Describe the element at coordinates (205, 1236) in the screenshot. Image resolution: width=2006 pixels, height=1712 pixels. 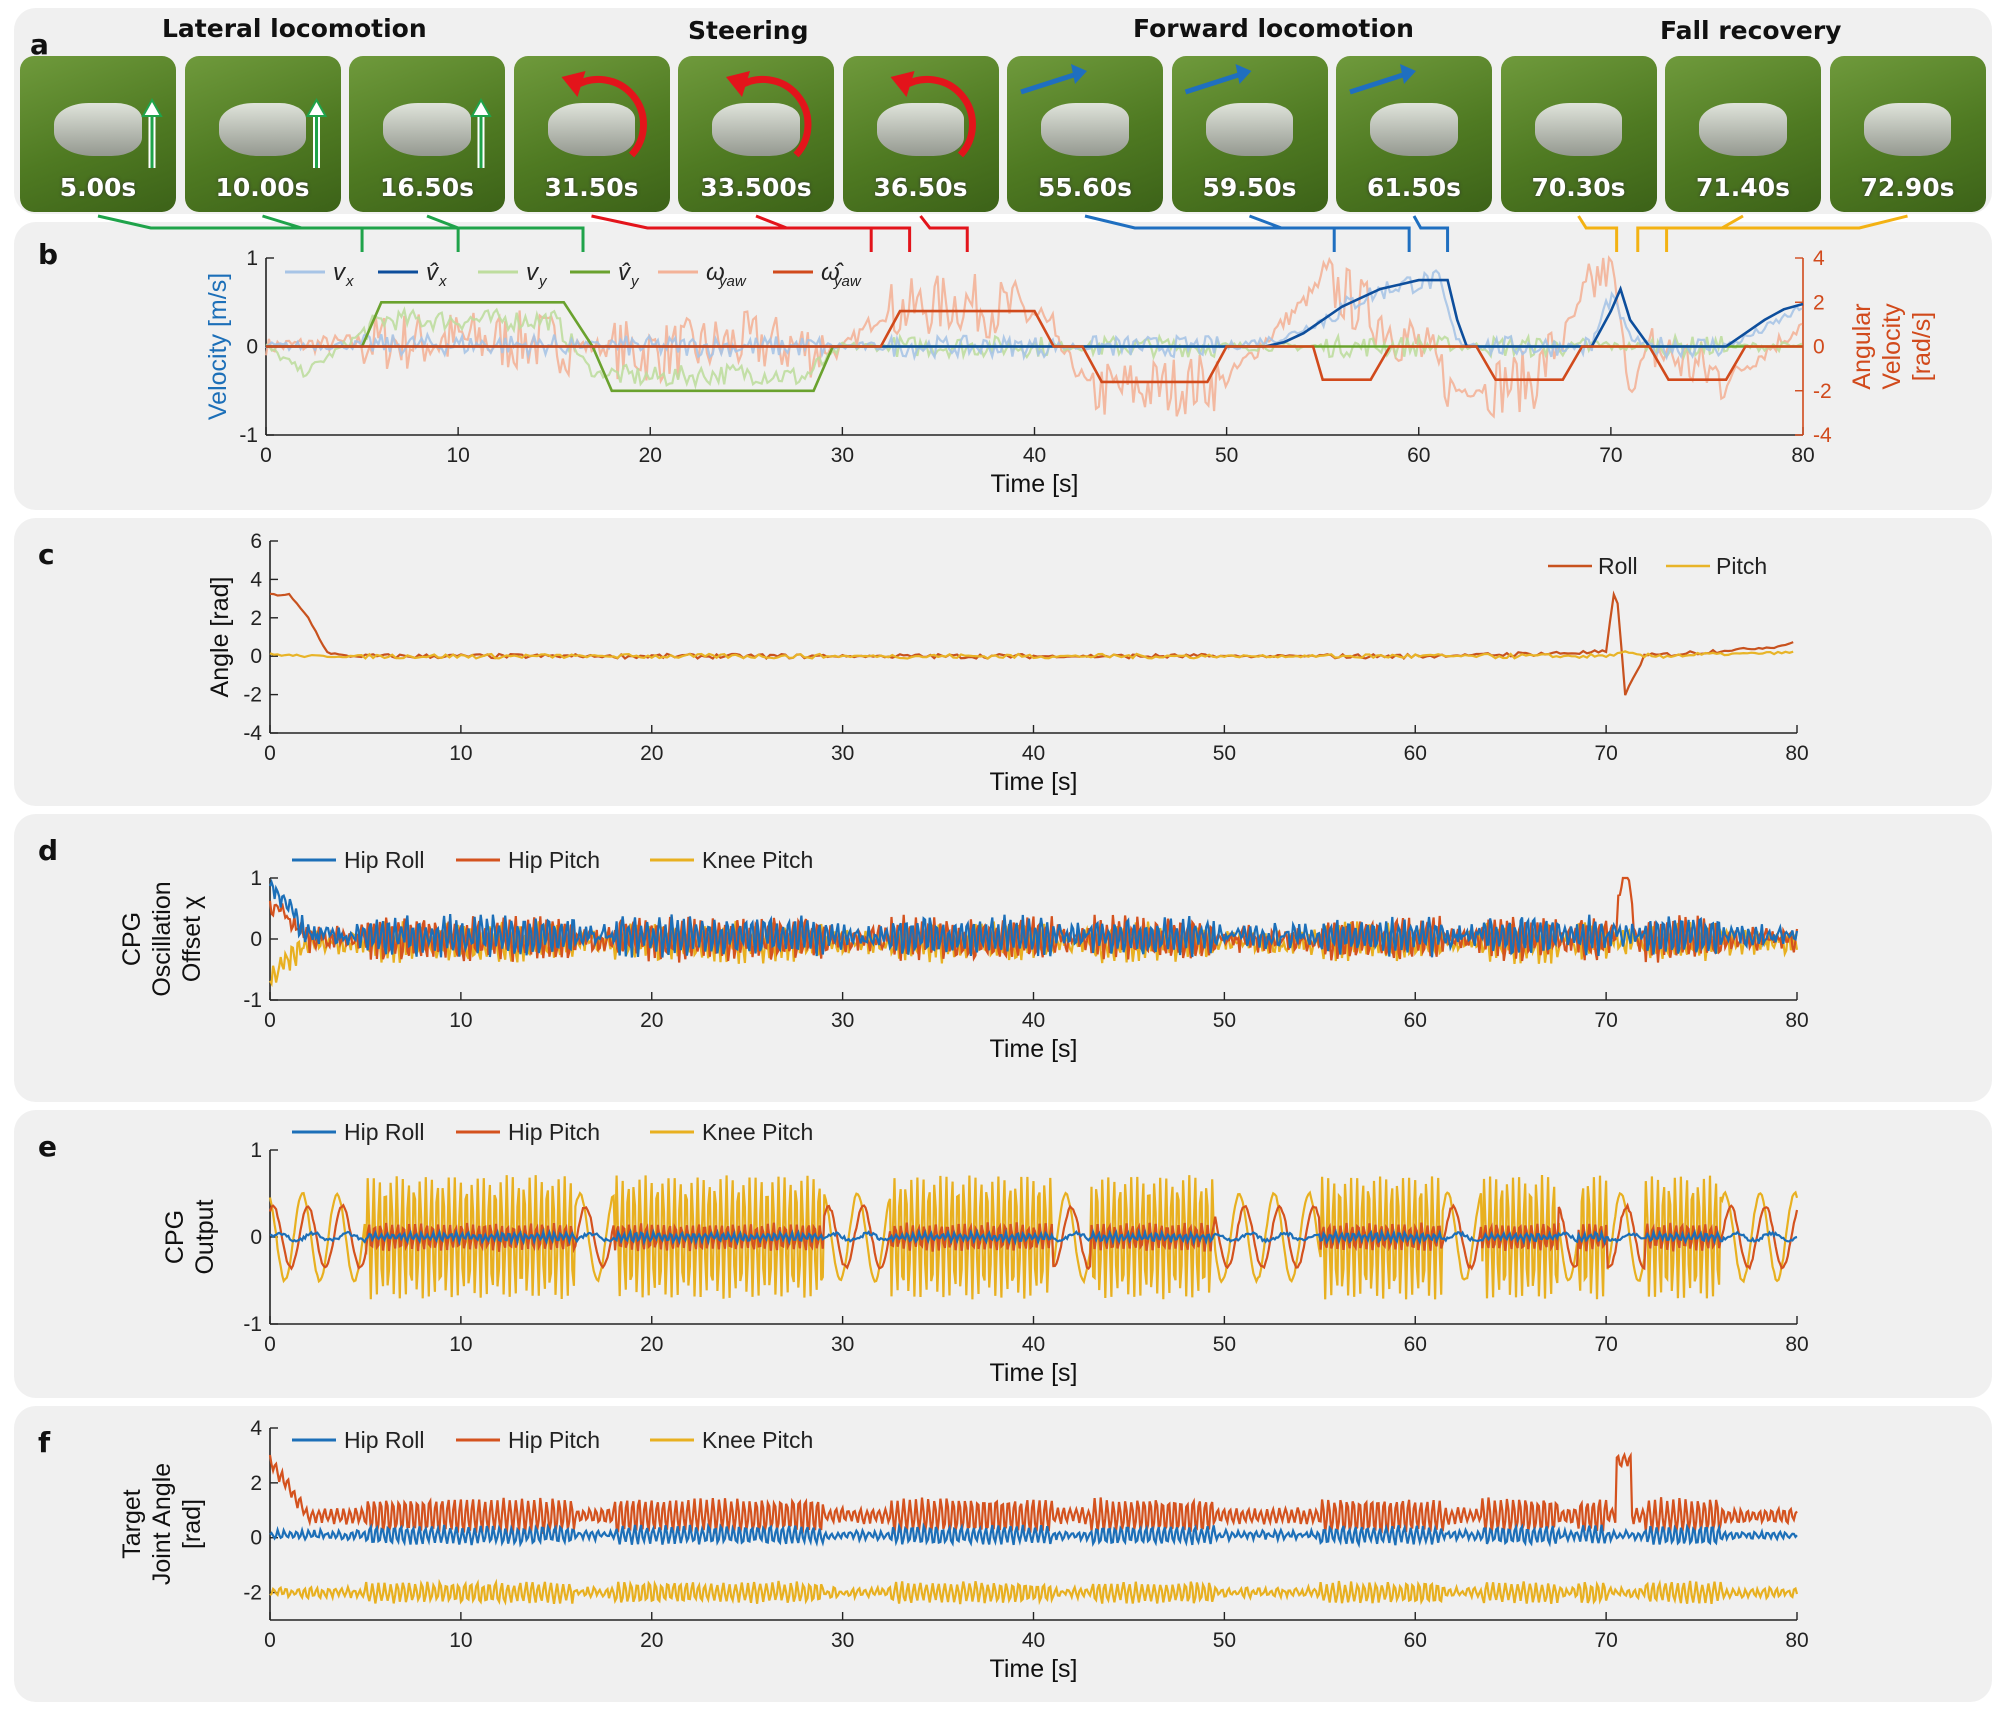
I see `y-axis-label: Output` at that location.